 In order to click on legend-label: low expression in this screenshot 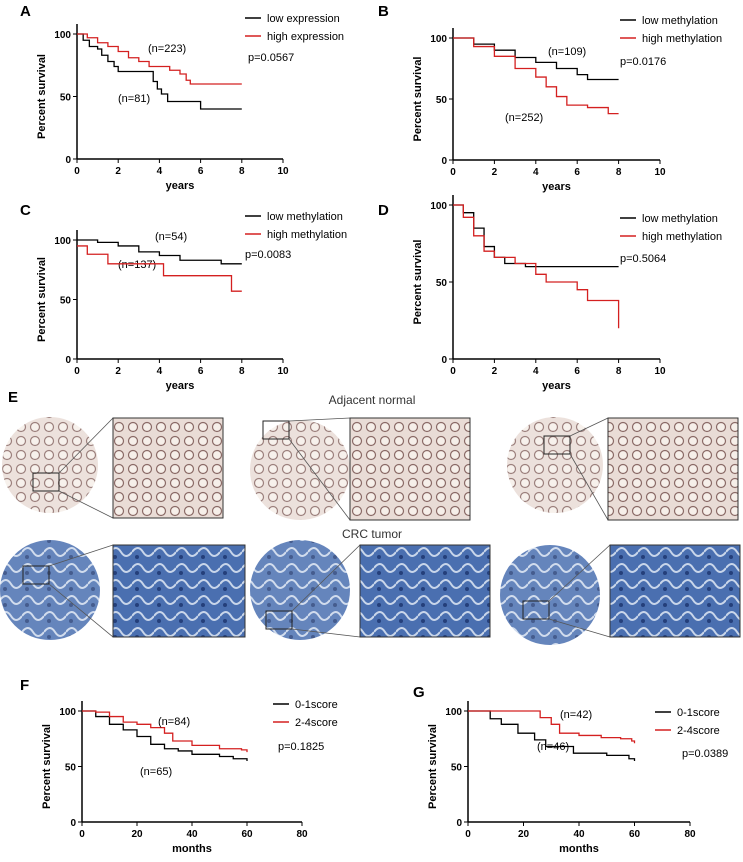, I will do `click(303, 19)`.